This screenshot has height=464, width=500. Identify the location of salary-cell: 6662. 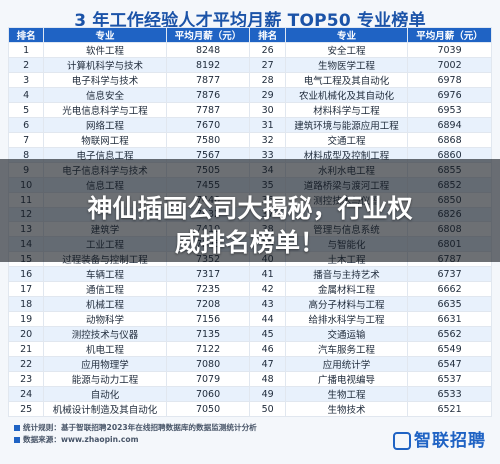
(449, 289).